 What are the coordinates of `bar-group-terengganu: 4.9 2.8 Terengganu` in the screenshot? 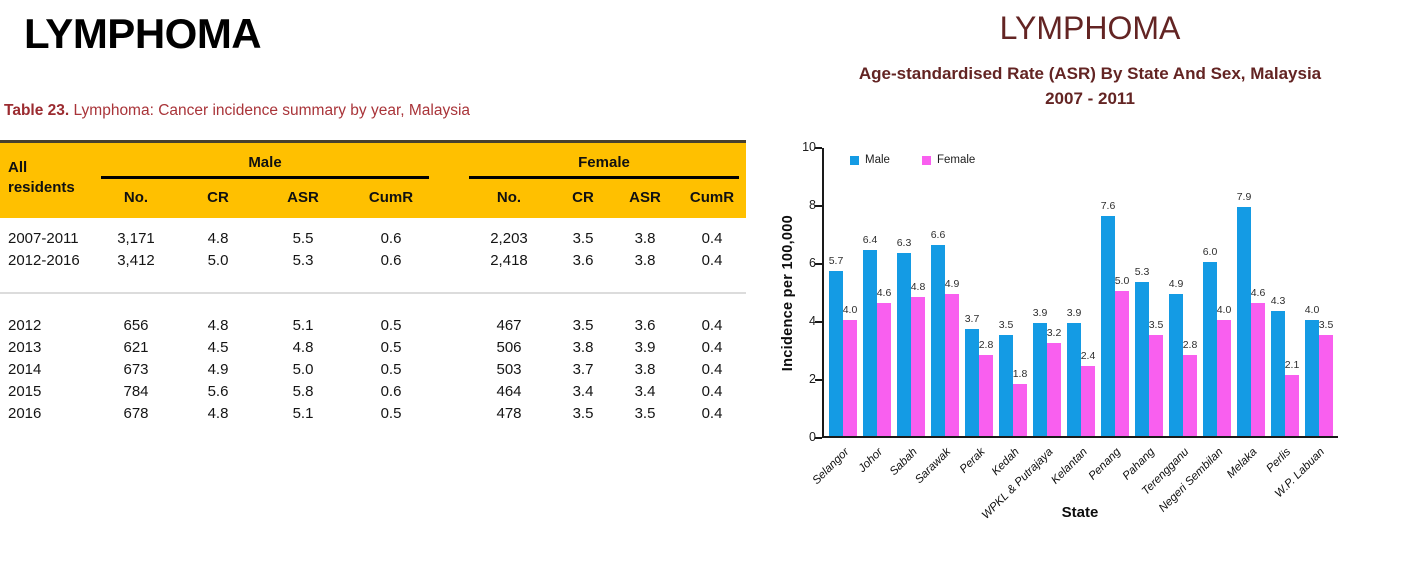 It's located at (1169, 323).